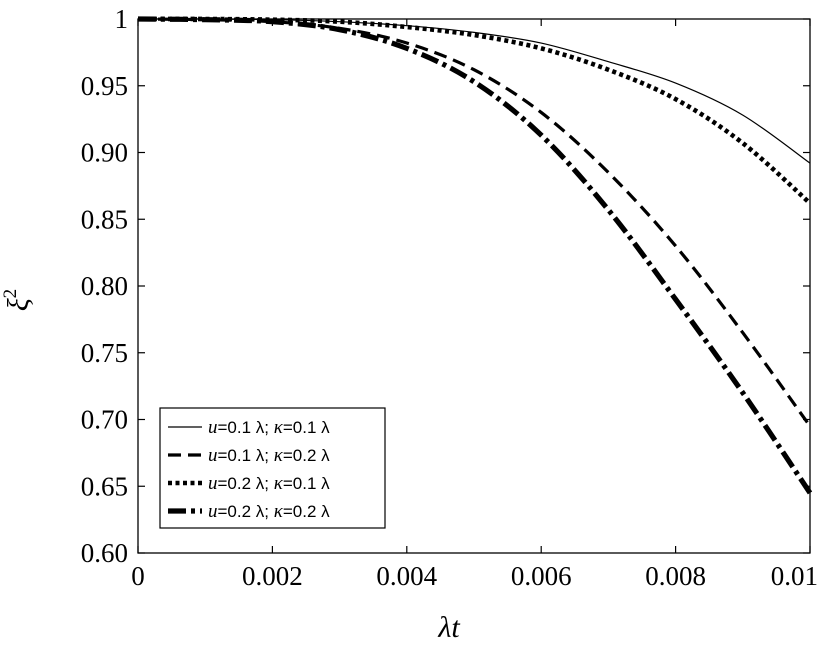 The height and width of the screenshot is (650, 836). Describe the element at coordinates (104, 553) in the screenshot. I see `y-tick-label: 0.60` at that location.